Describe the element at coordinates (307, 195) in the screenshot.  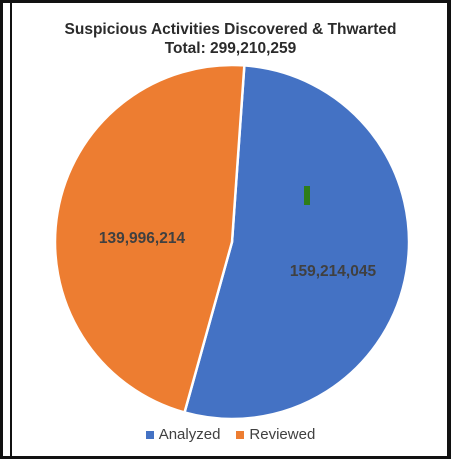
I see `green-marker` at that location.